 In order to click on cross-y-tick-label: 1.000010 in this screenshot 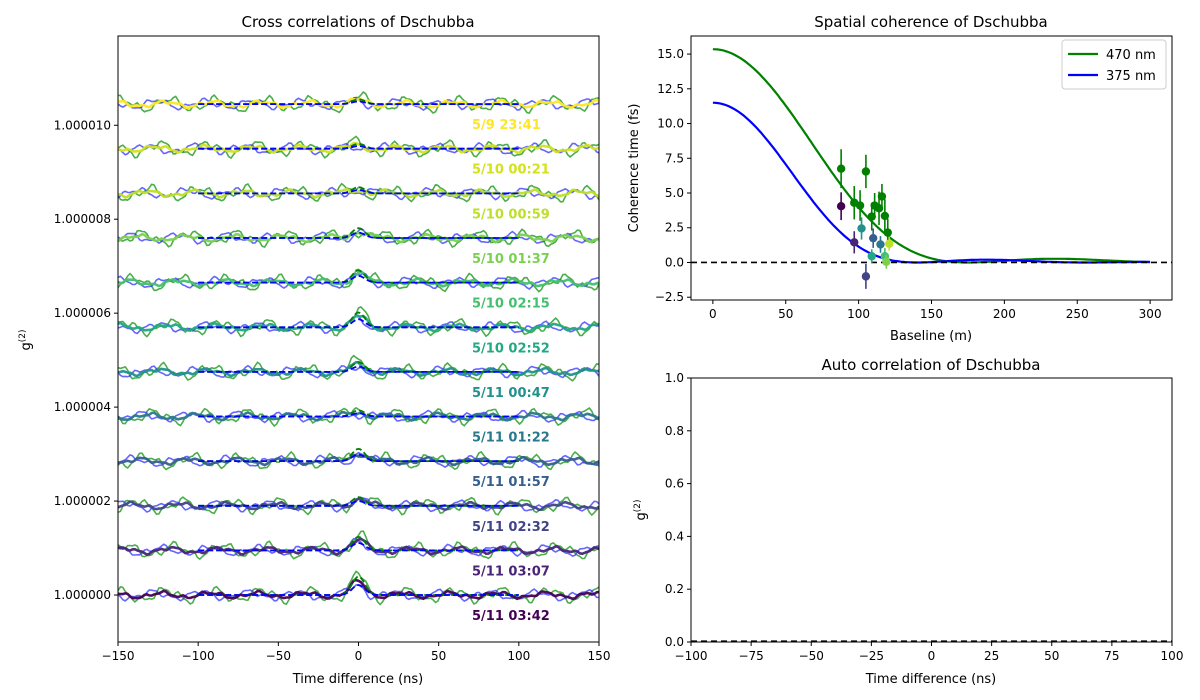, I will do `click(82, 125)`.